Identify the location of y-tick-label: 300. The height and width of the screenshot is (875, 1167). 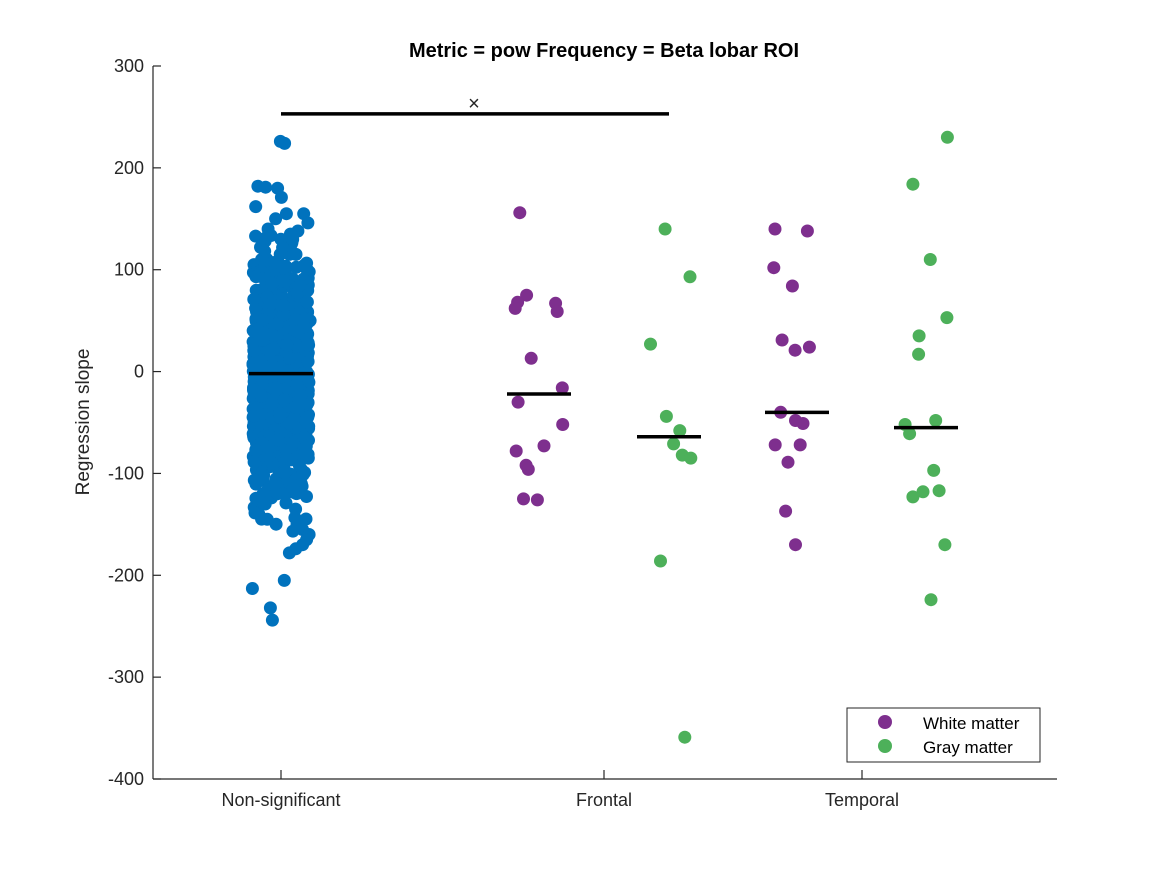
(129, 66).